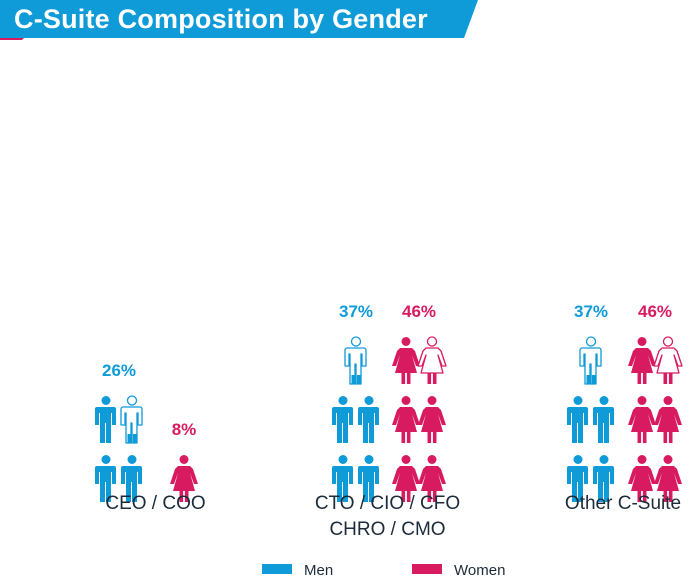 This screenshot has width=690, height=577. What do you see at coordinates (479, 569) in the screenshot?
I see `legend-label-1: Women` at bounding box center [479, 569].